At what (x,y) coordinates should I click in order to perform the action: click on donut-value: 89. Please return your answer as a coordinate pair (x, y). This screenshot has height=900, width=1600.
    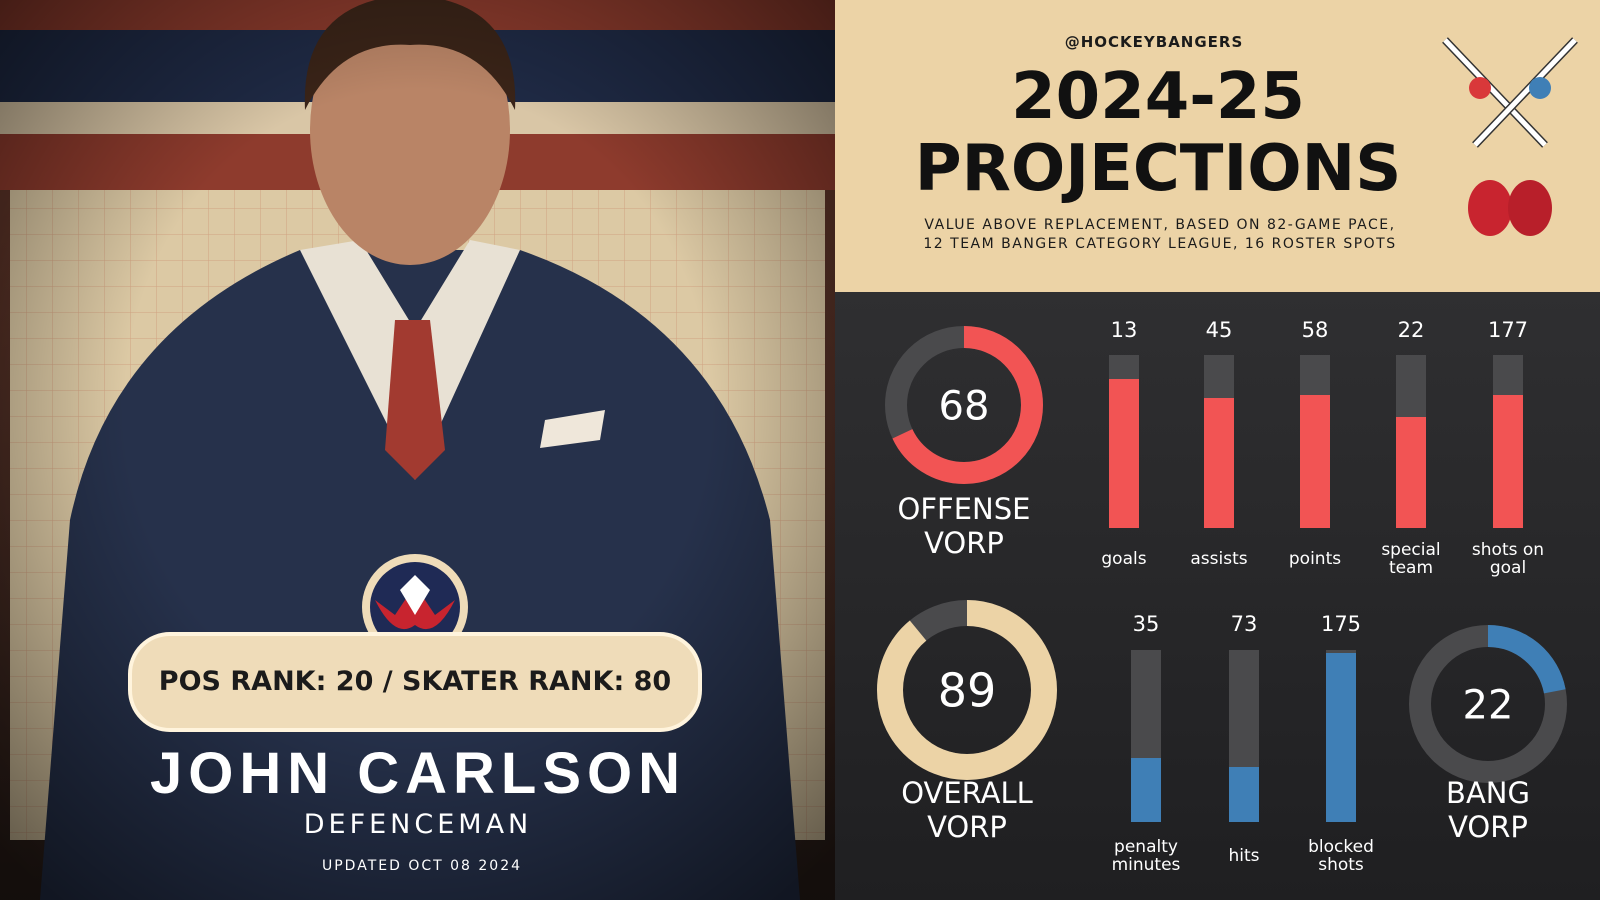
    Looking at the image, I should click on (967, 691).